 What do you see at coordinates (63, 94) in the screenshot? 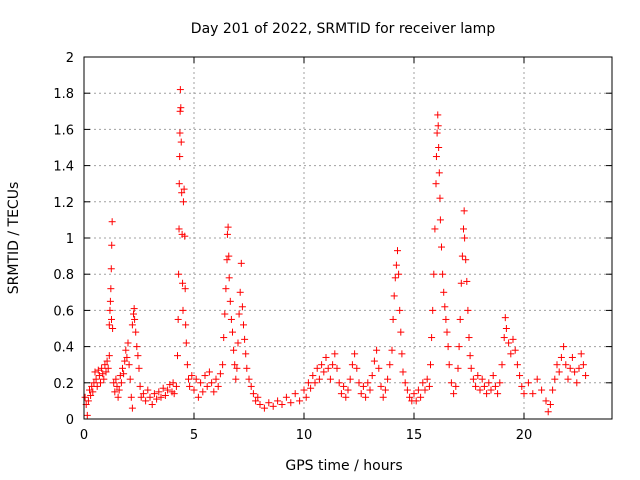
I see `y-tick-label: 1.8` at bounding box center [63, 94].